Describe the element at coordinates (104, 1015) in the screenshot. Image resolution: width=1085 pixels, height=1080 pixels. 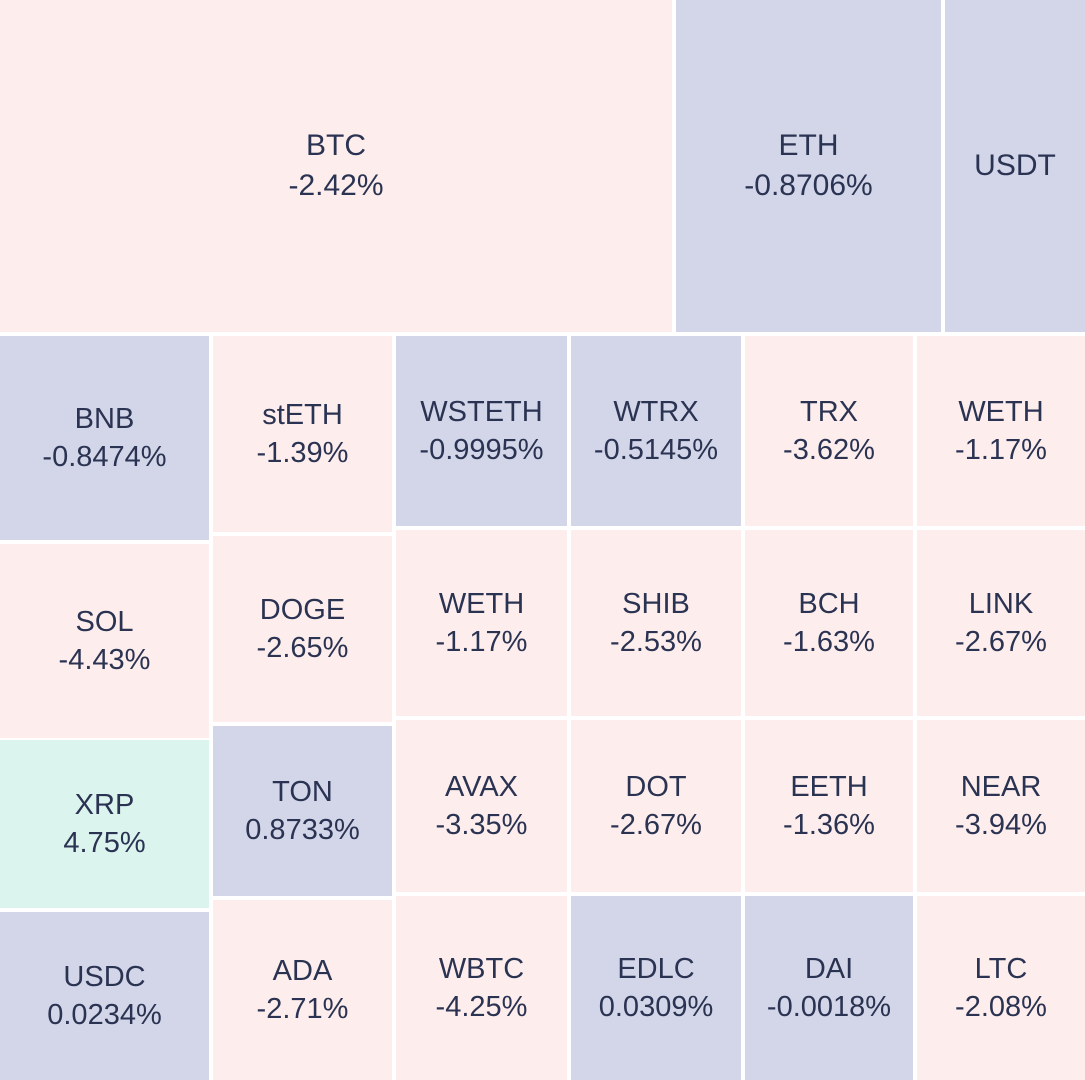
I see `tile-change: 0.0234%` at that location.